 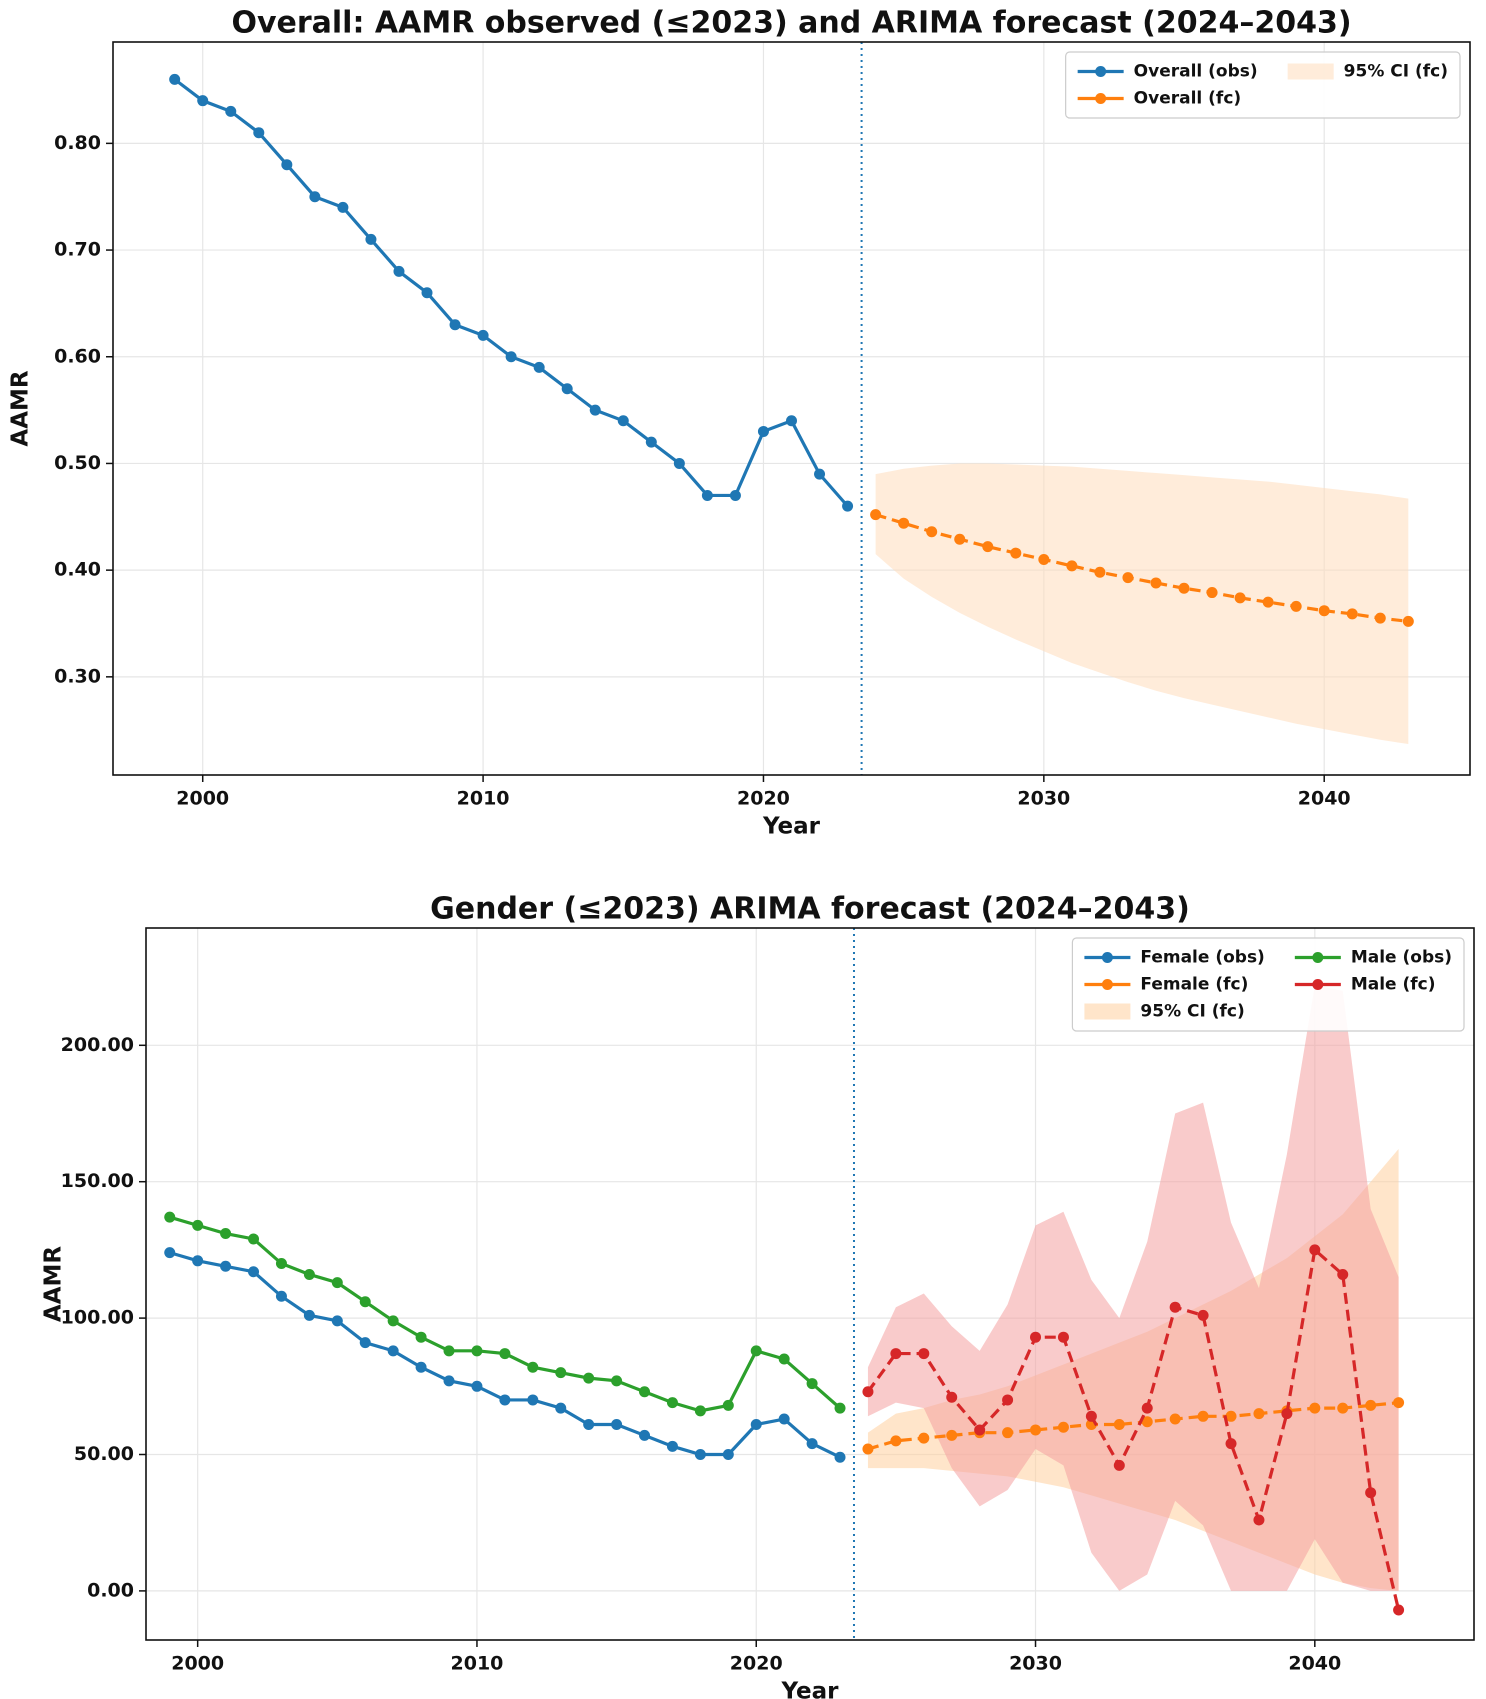 I want to click on x-tick-label: 2000, so click(x=202, y=799).